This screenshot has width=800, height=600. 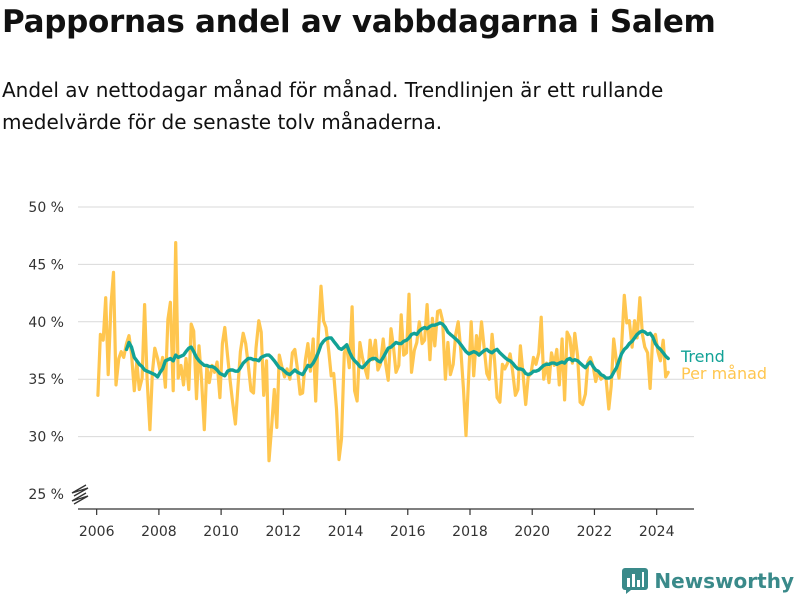 I want to click on x-tick-label: 2010, so click(x=221, y=532).